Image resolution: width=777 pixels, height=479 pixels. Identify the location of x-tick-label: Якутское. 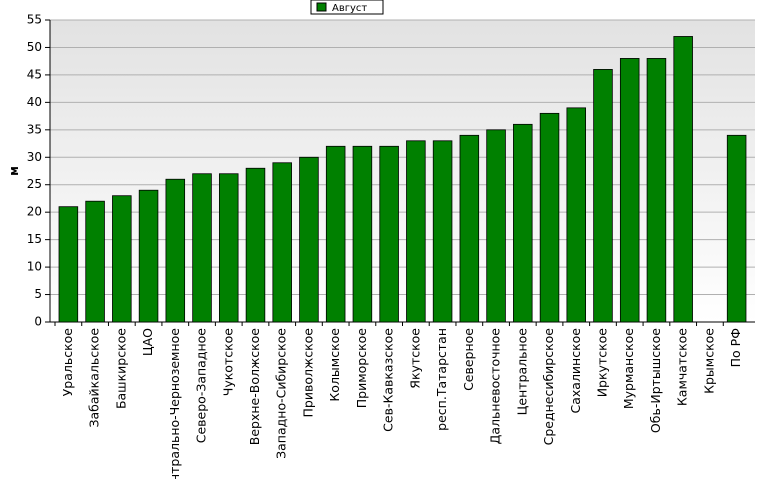
(414, 358).